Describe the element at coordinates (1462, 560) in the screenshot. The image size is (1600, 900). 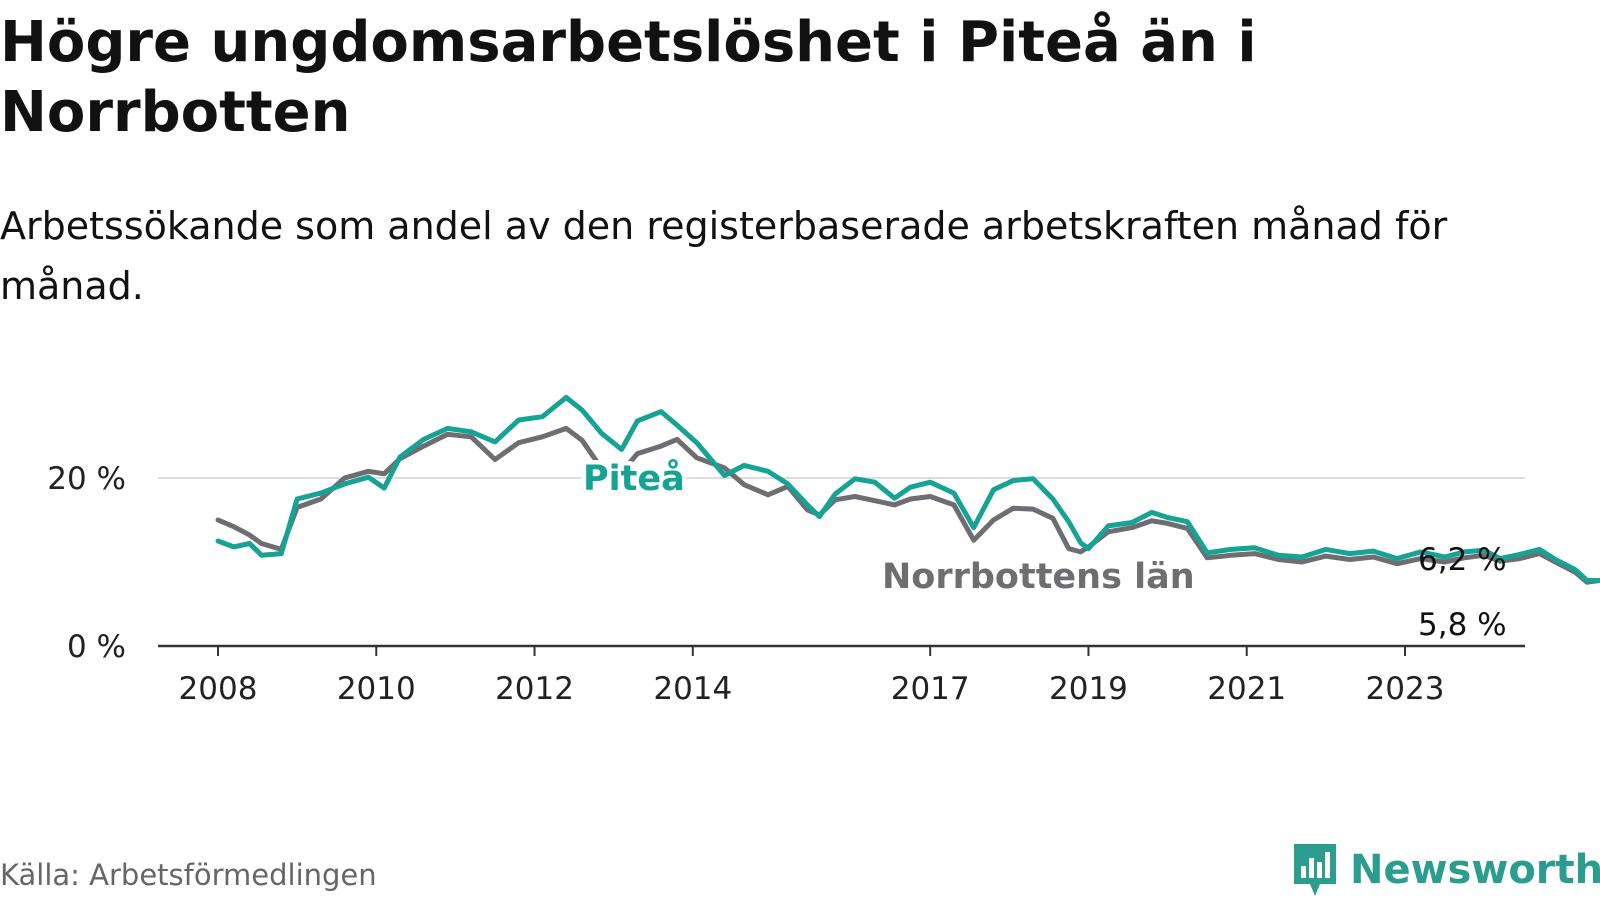
I see `end-label-pitea: 6,2 %` at that location.